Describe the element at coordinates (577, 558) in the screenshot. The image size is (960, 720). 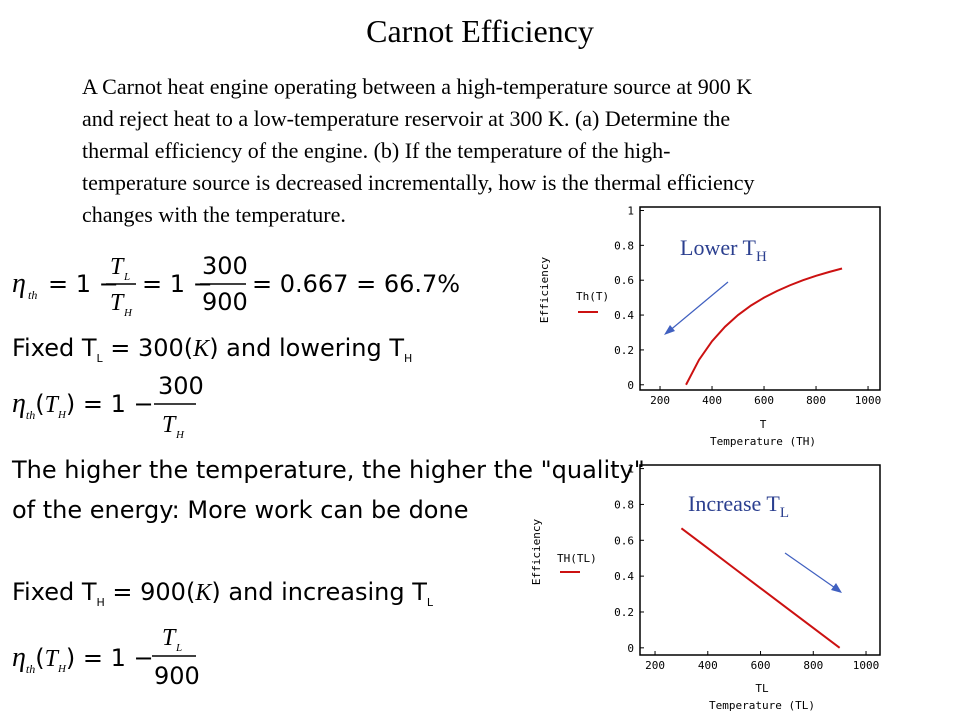
I see `legend-label: TH(TL)` at that location.